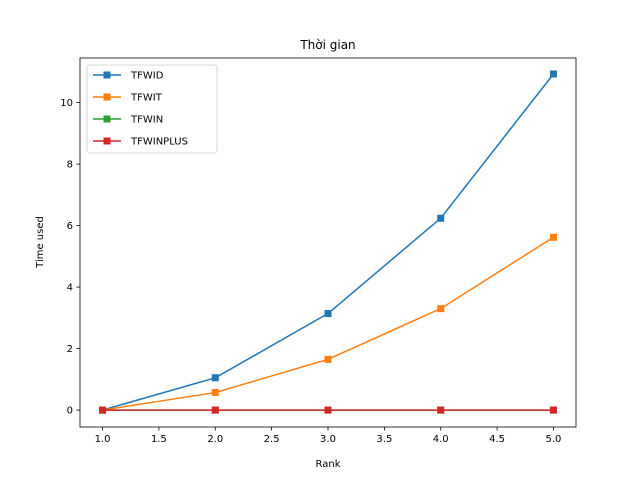 Image resolution: width=640 pixels, height=480 pixels. I want to click on x-tick-label: 1.5, so click(159, 439).